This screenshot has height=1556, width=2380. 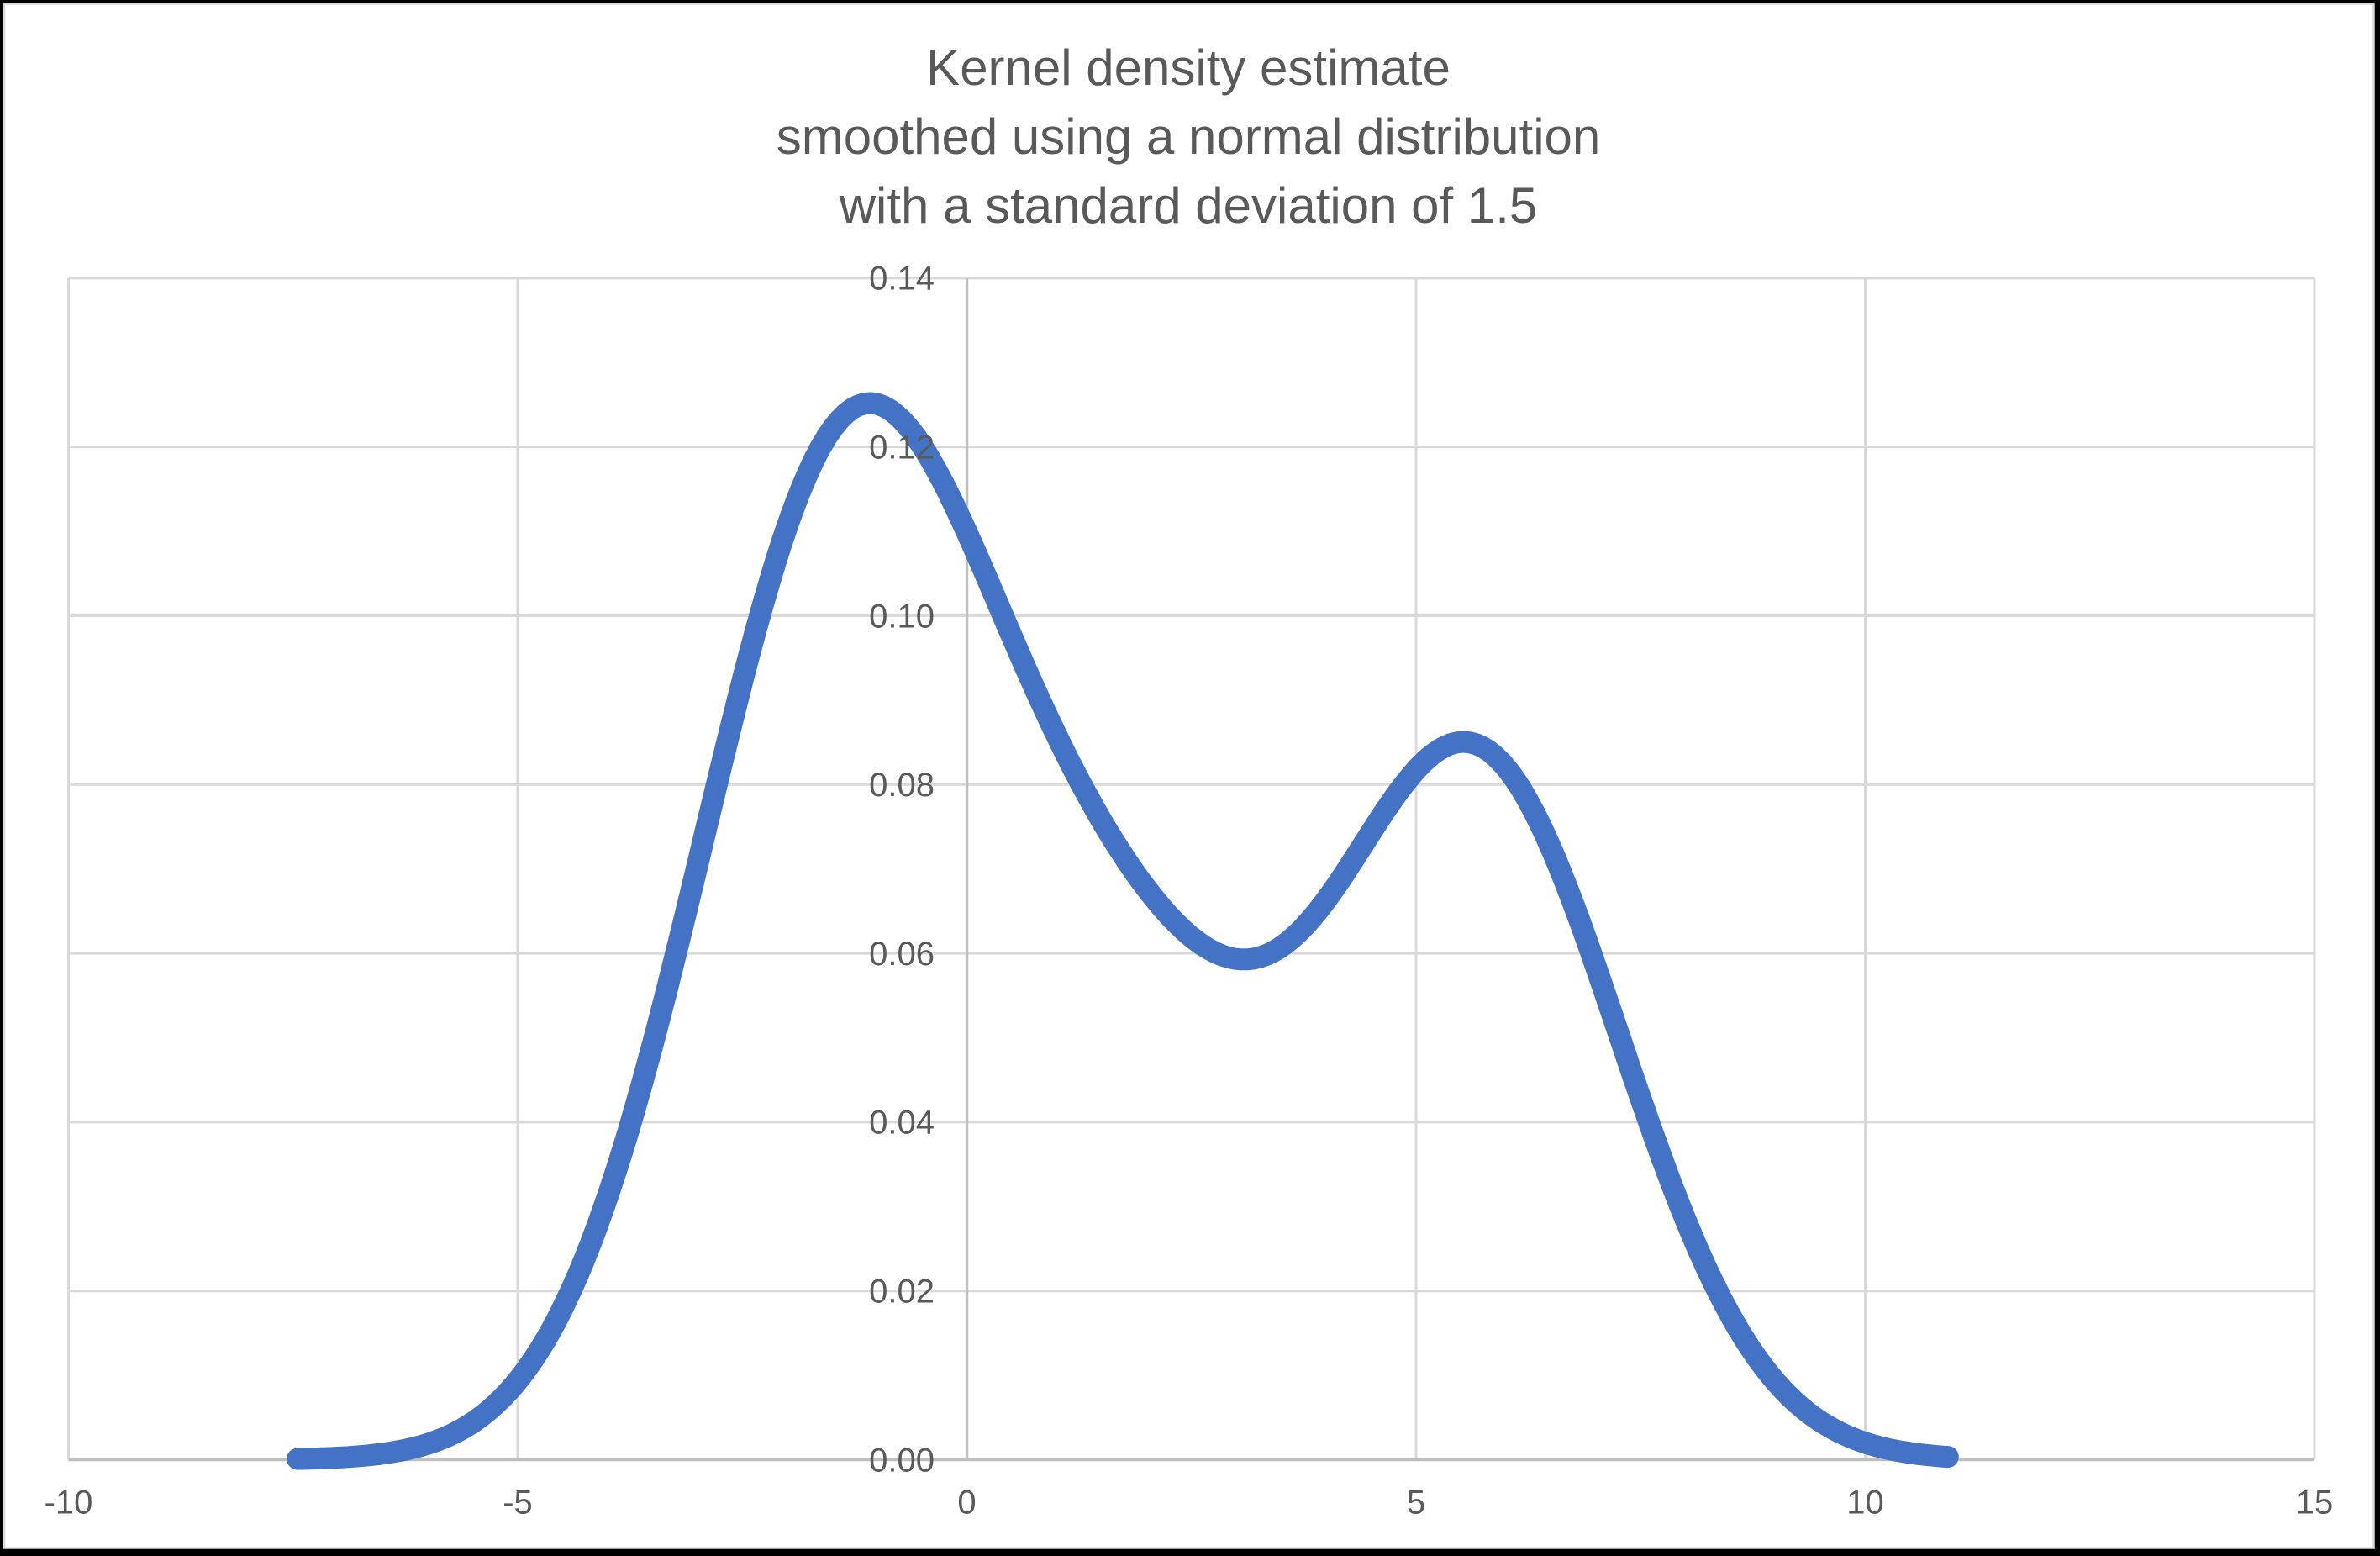 What do you see at coordinates (1188, 68) in the screenshot?
I see `svg-text: Kernel density estimate` at bounding box center [1188, 68].